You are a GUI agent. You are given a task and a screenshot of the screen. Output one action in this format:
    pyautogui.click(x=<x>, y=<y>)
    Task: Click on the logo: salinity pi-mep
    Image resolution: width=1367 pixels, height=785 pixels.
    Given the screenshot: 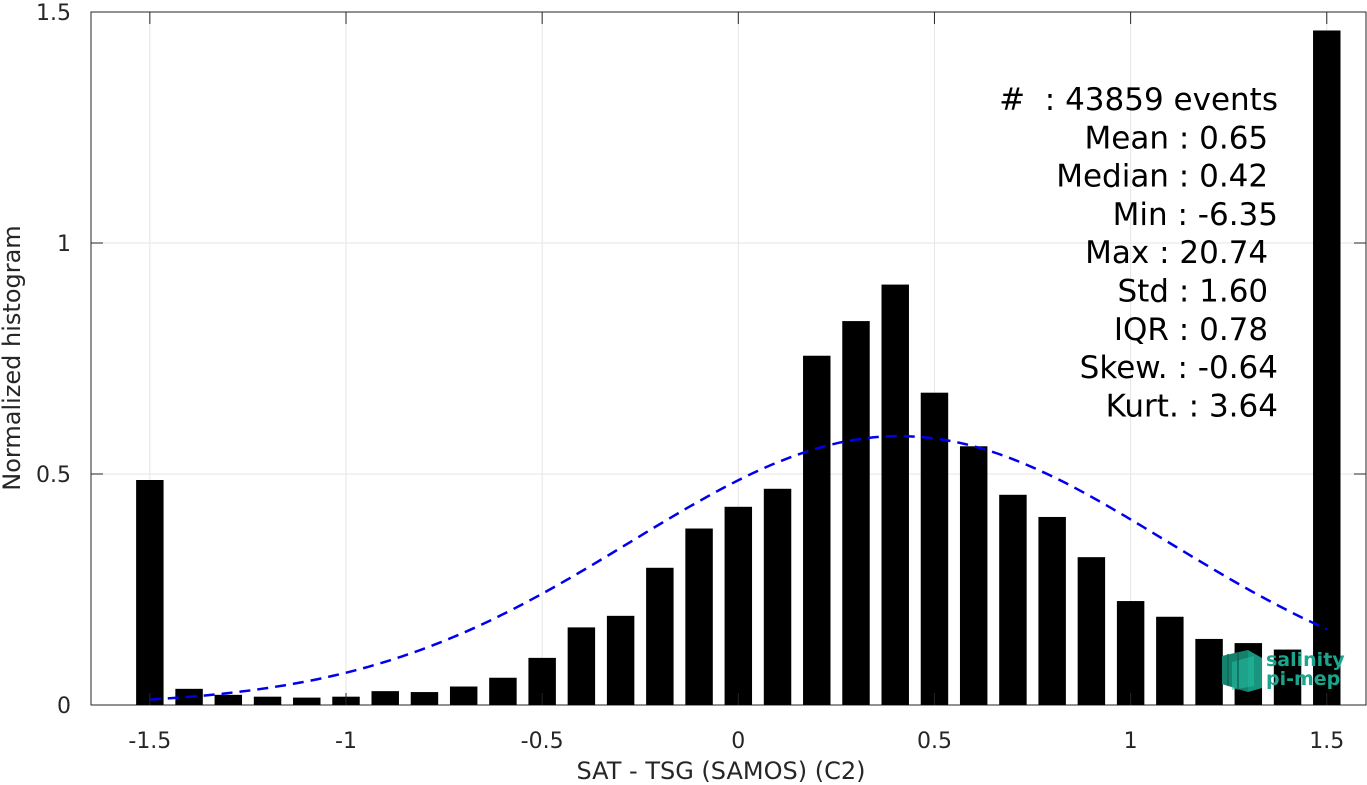 What is the action you would take?
    pyautogui.click(x=1283, y=670)
    